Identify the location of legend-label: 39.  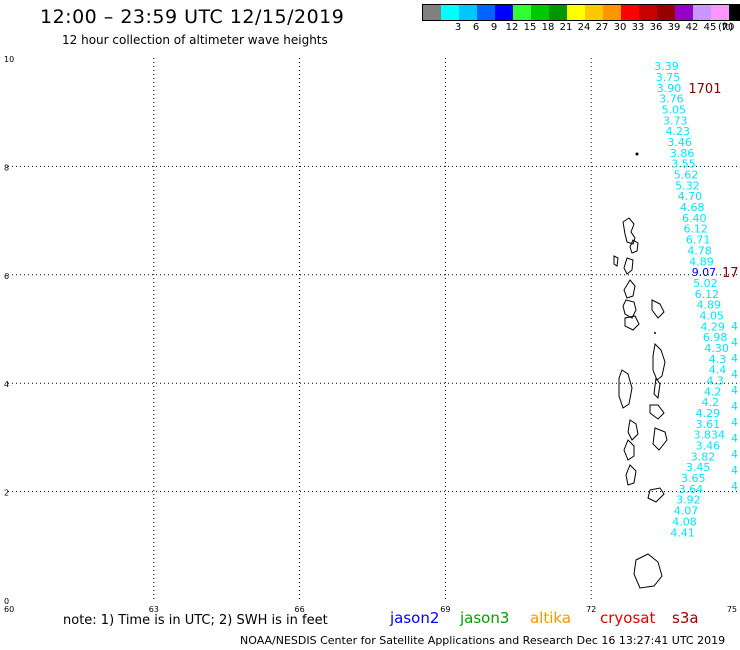
(674, 27).